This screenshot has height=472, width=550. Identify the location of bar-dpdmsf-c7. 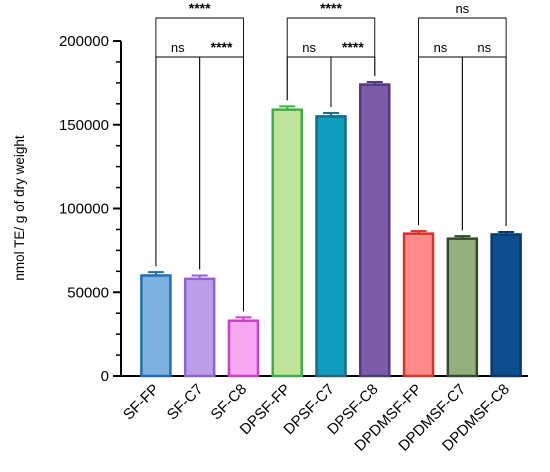
(462, 307).